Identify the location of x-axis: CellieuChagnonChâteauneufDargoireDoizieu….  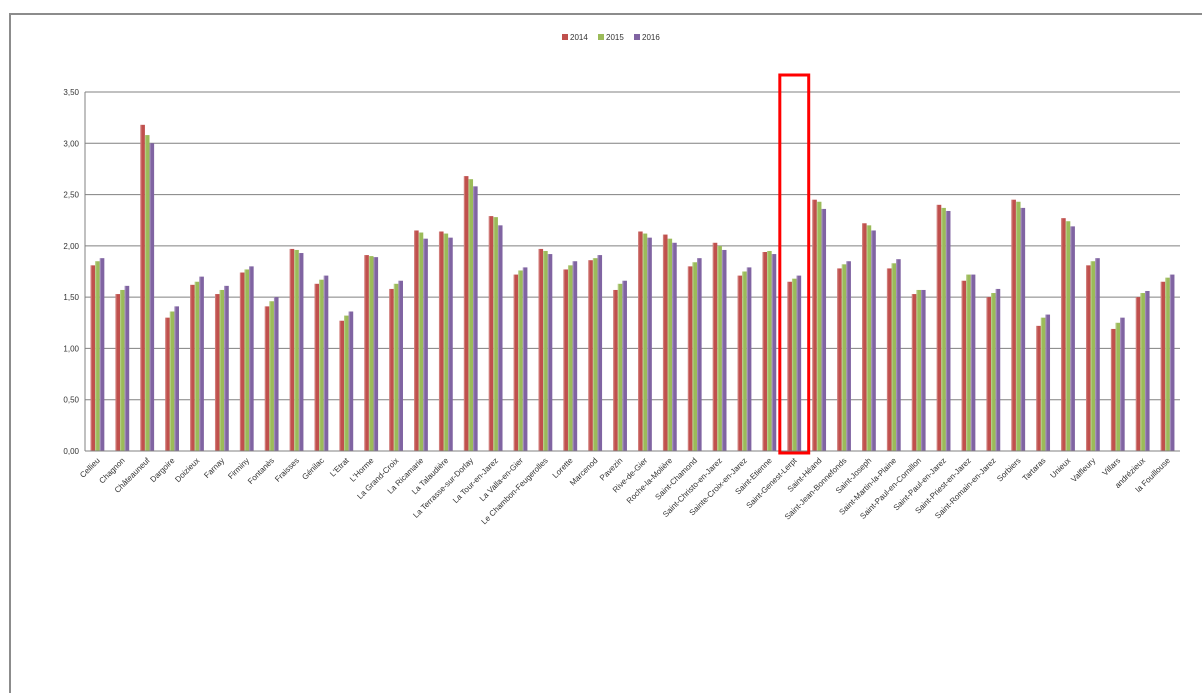
(629, 488).